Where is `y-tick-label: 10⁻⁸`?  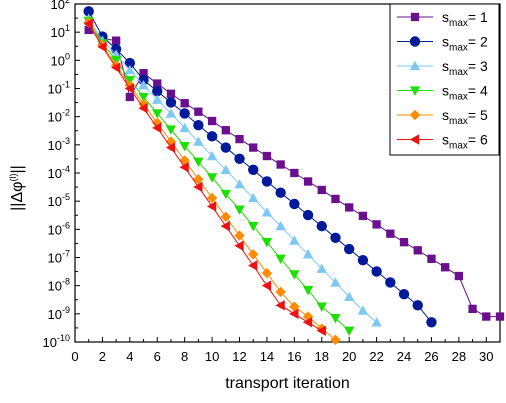 y-tick-label: 10⁻⁸ is located at coordinates (59, 285).